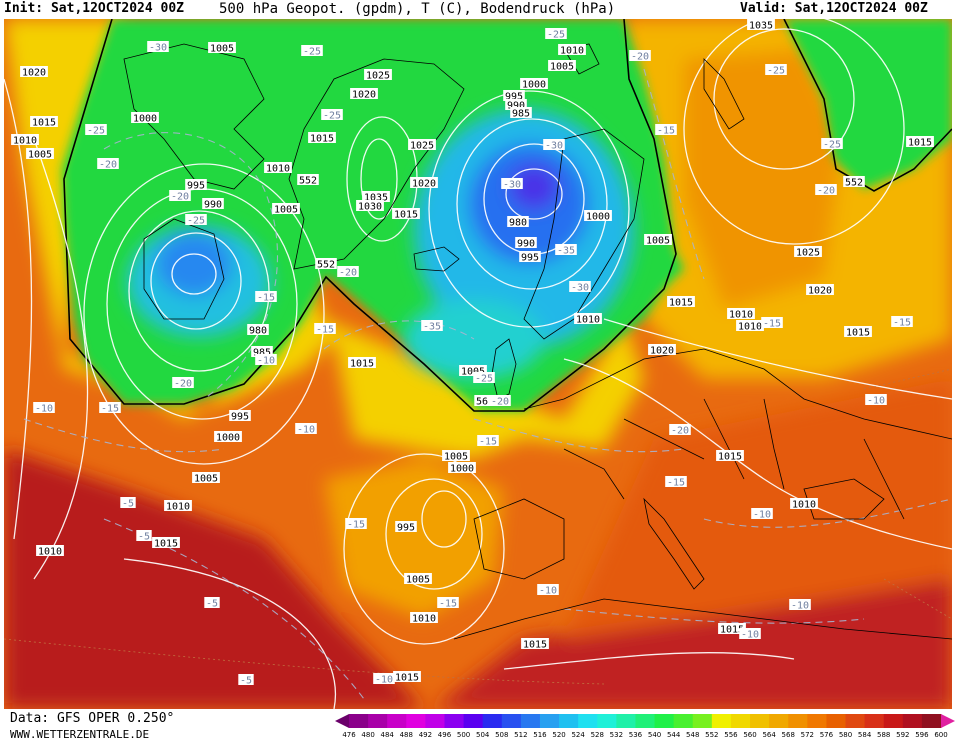  What do you see at coordinates (788, 735) in the screenshot?
I see `legend-tick-label: 568` at bounding box center [788, 735].